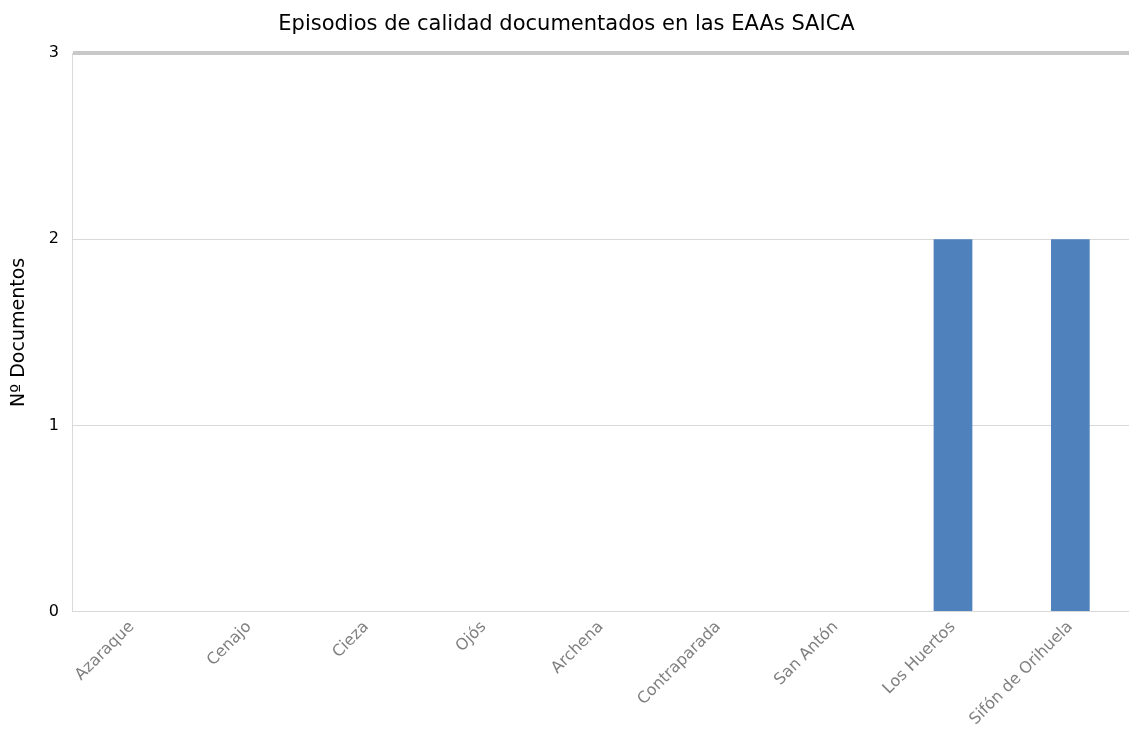 This screenshot has height=735, width=1129. Describe the element at coordinates (17, 332) in the screenshot. I see `y-axis-title: Nº Documentos` at that location.